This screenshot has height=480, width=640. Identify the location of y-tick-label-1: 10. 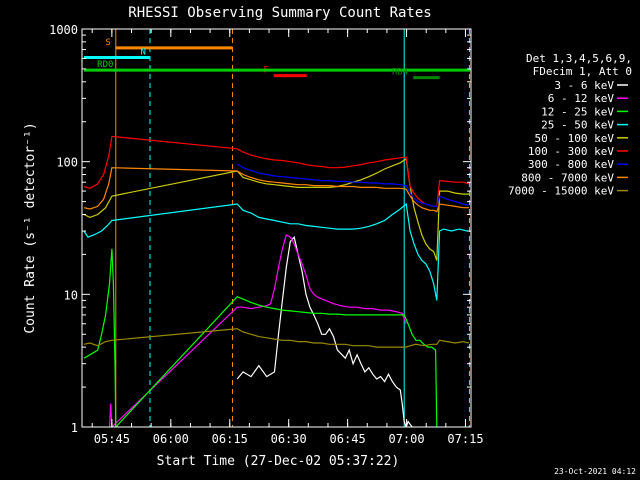
(71, 295).